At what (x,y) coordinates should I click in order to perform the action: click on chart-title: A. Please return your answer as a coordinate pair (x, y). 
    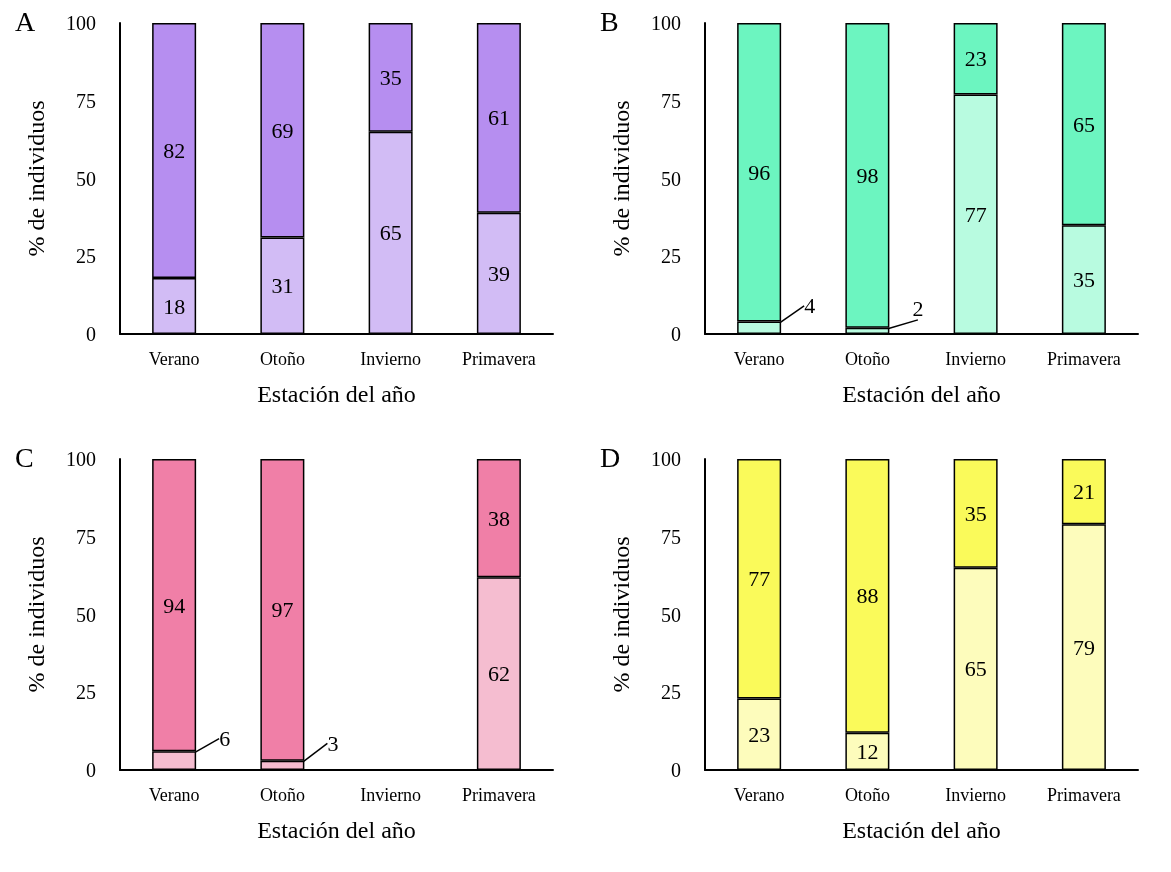
    Looking at the image, I should click on (25, 21).